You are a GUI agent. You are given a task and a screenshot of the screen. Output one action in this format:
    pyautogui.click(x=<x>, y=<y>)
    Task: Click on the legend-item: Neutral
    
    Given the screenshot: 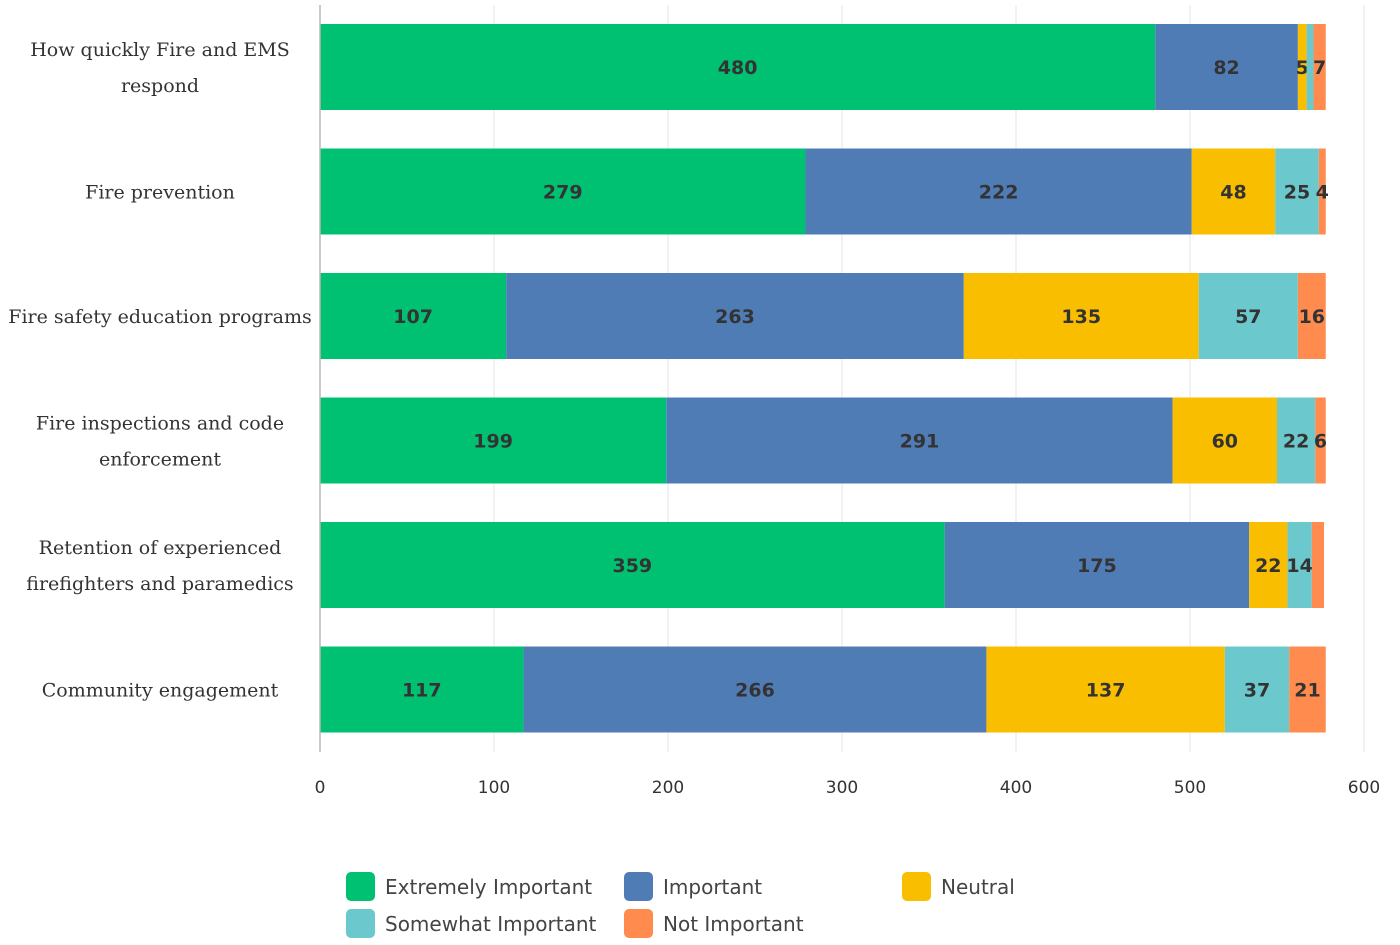 What is the action you would take?
    pyautogui.click(x=958, y=886)
    